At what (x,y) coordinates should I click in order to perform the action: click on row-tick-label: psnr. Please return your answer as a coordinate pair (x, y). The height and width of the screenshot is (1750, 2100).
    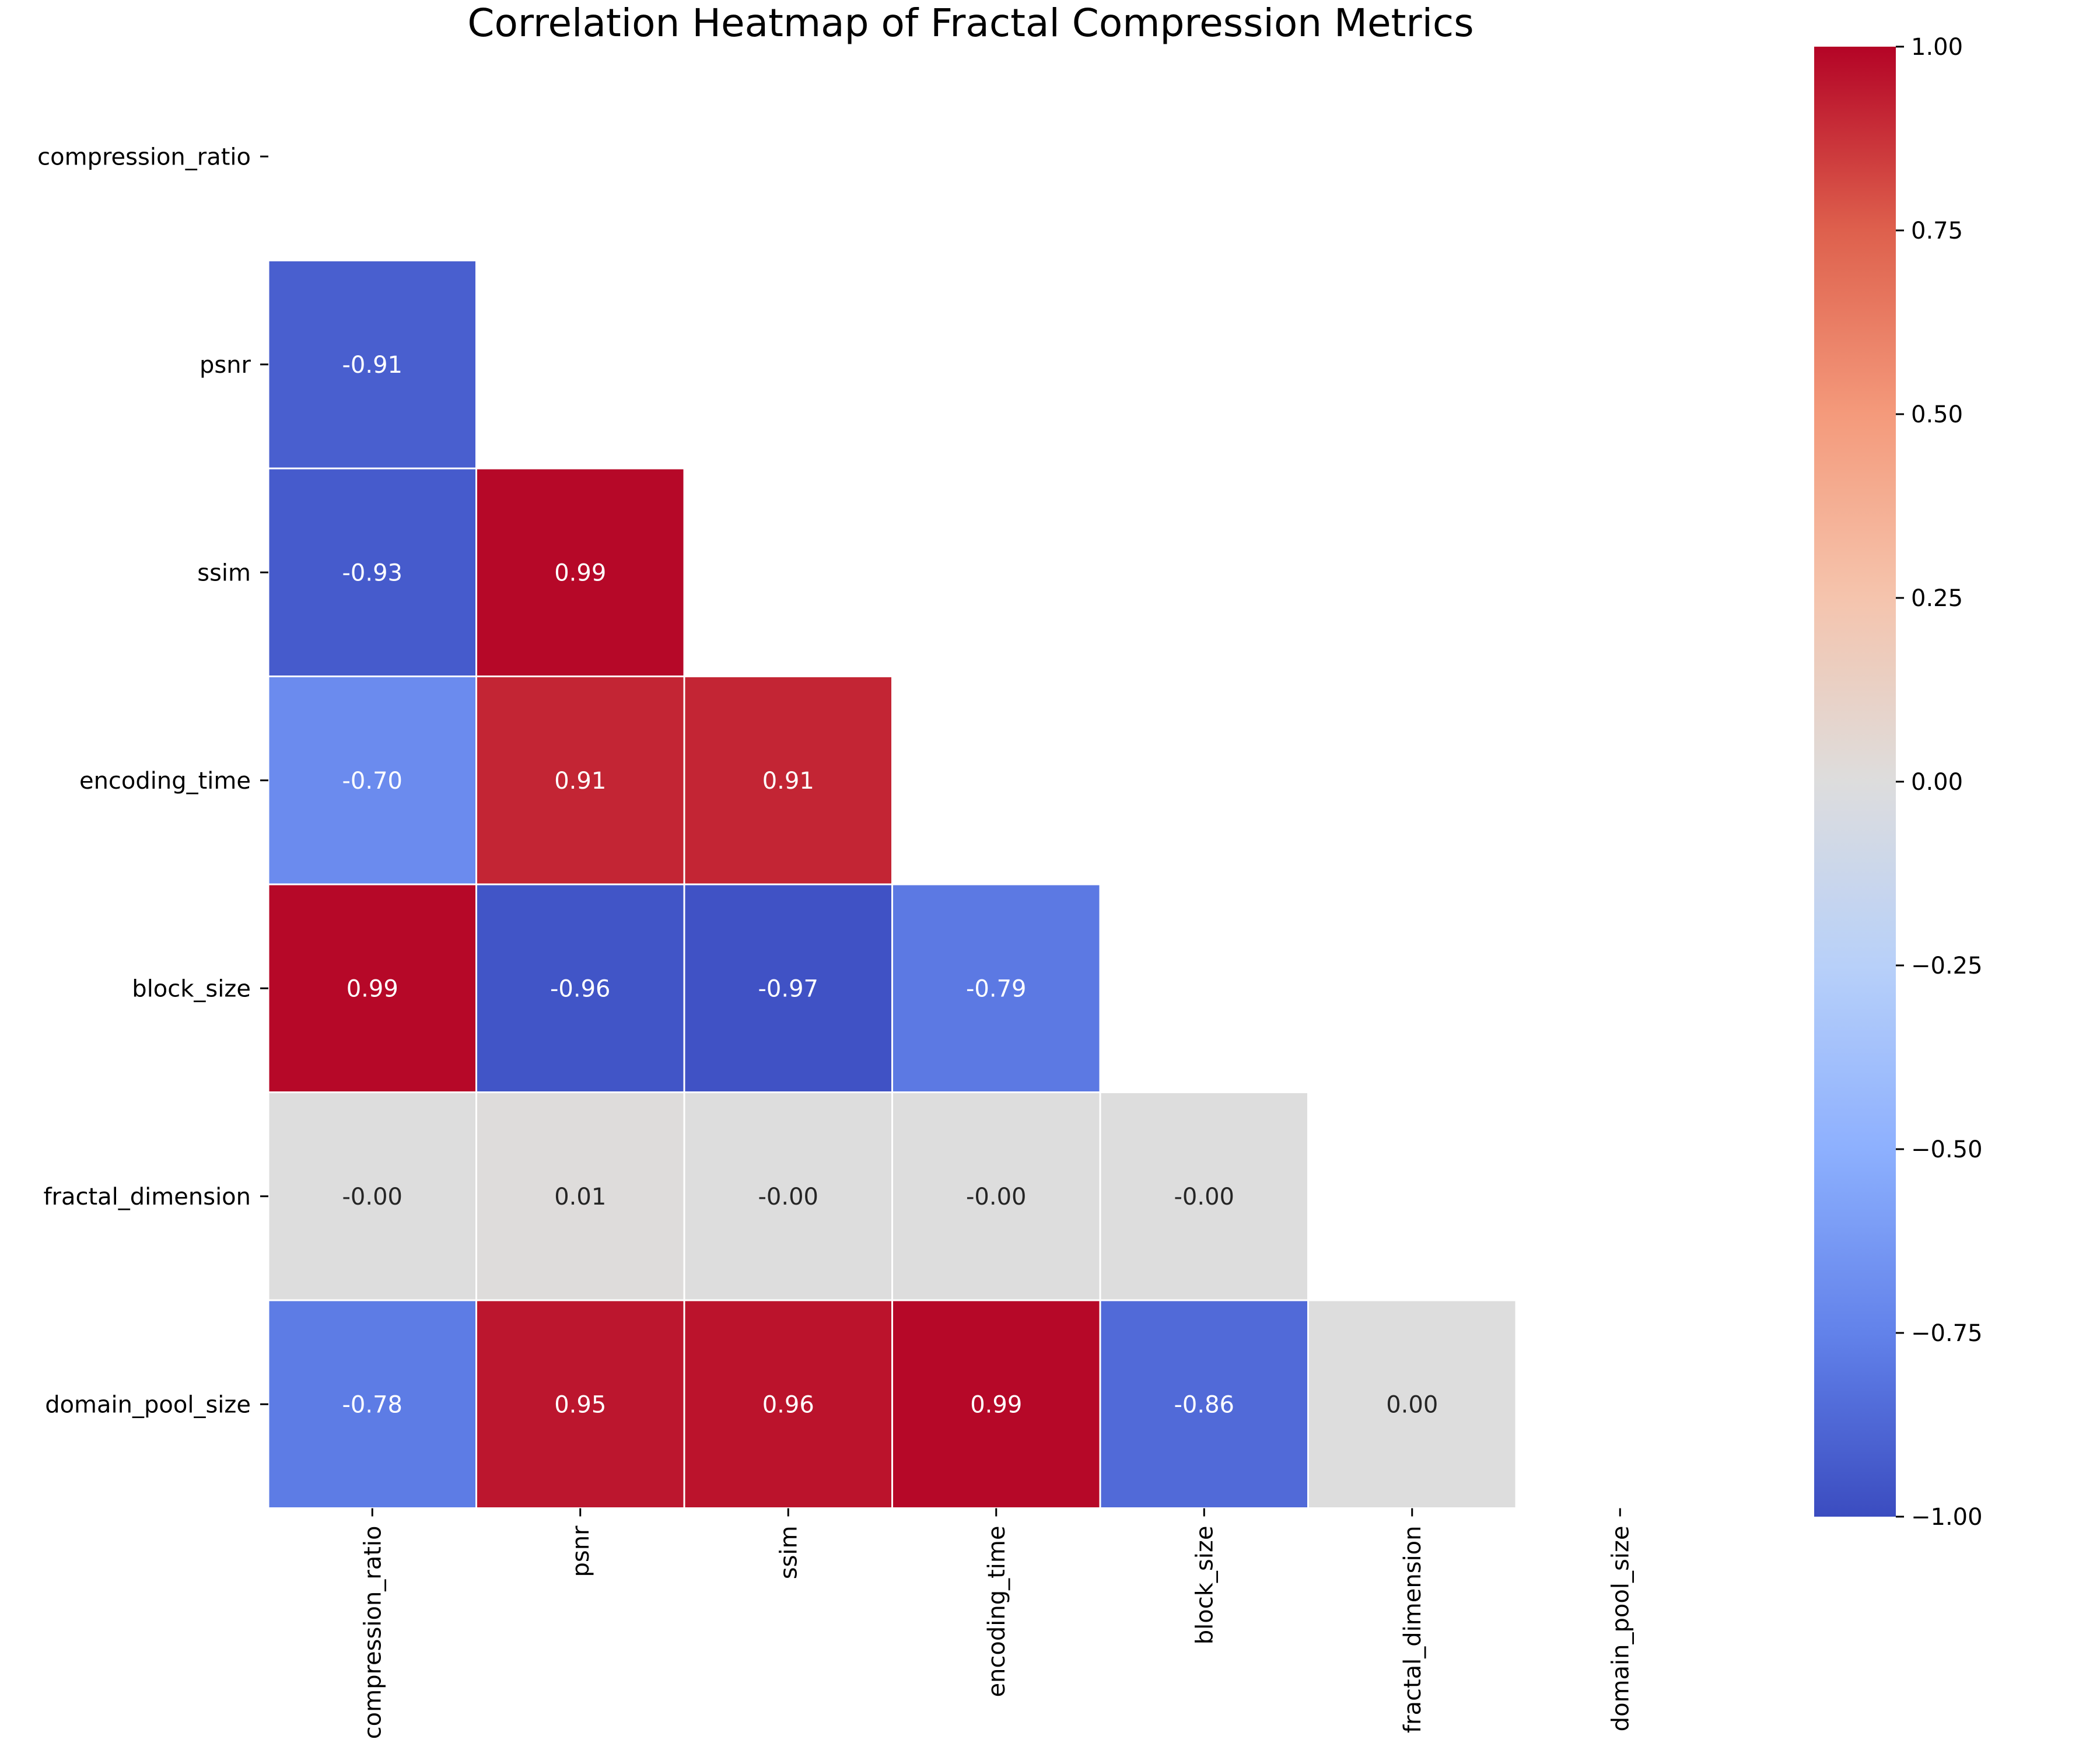
    Looking at the image, I should click on (225, 365).